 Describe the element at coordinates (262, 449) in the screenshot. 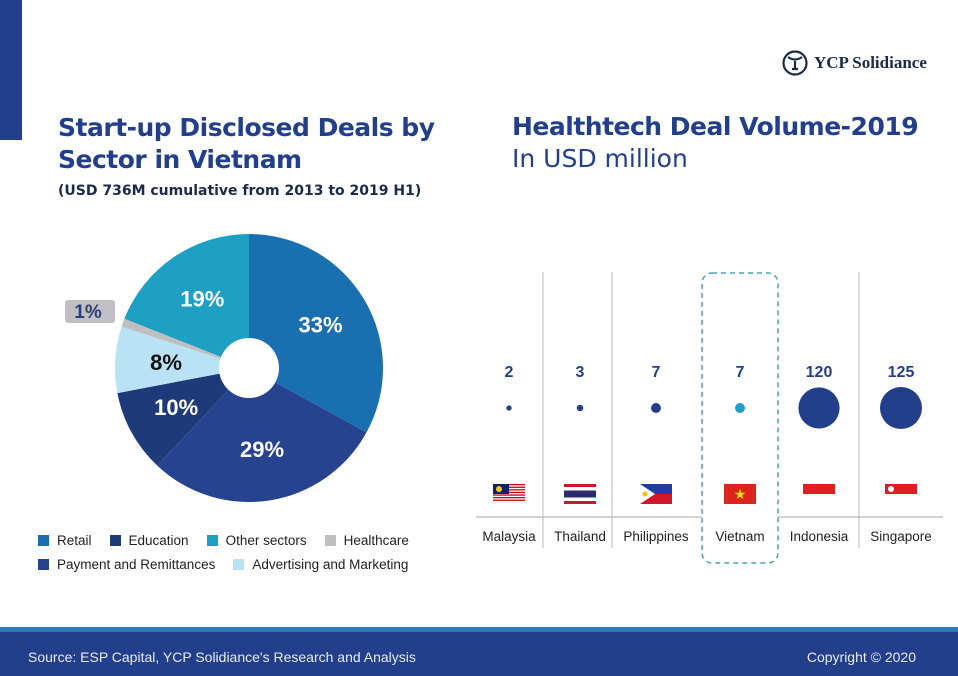

I see `pie-label-payment-and-remittances: 29%` at that location.